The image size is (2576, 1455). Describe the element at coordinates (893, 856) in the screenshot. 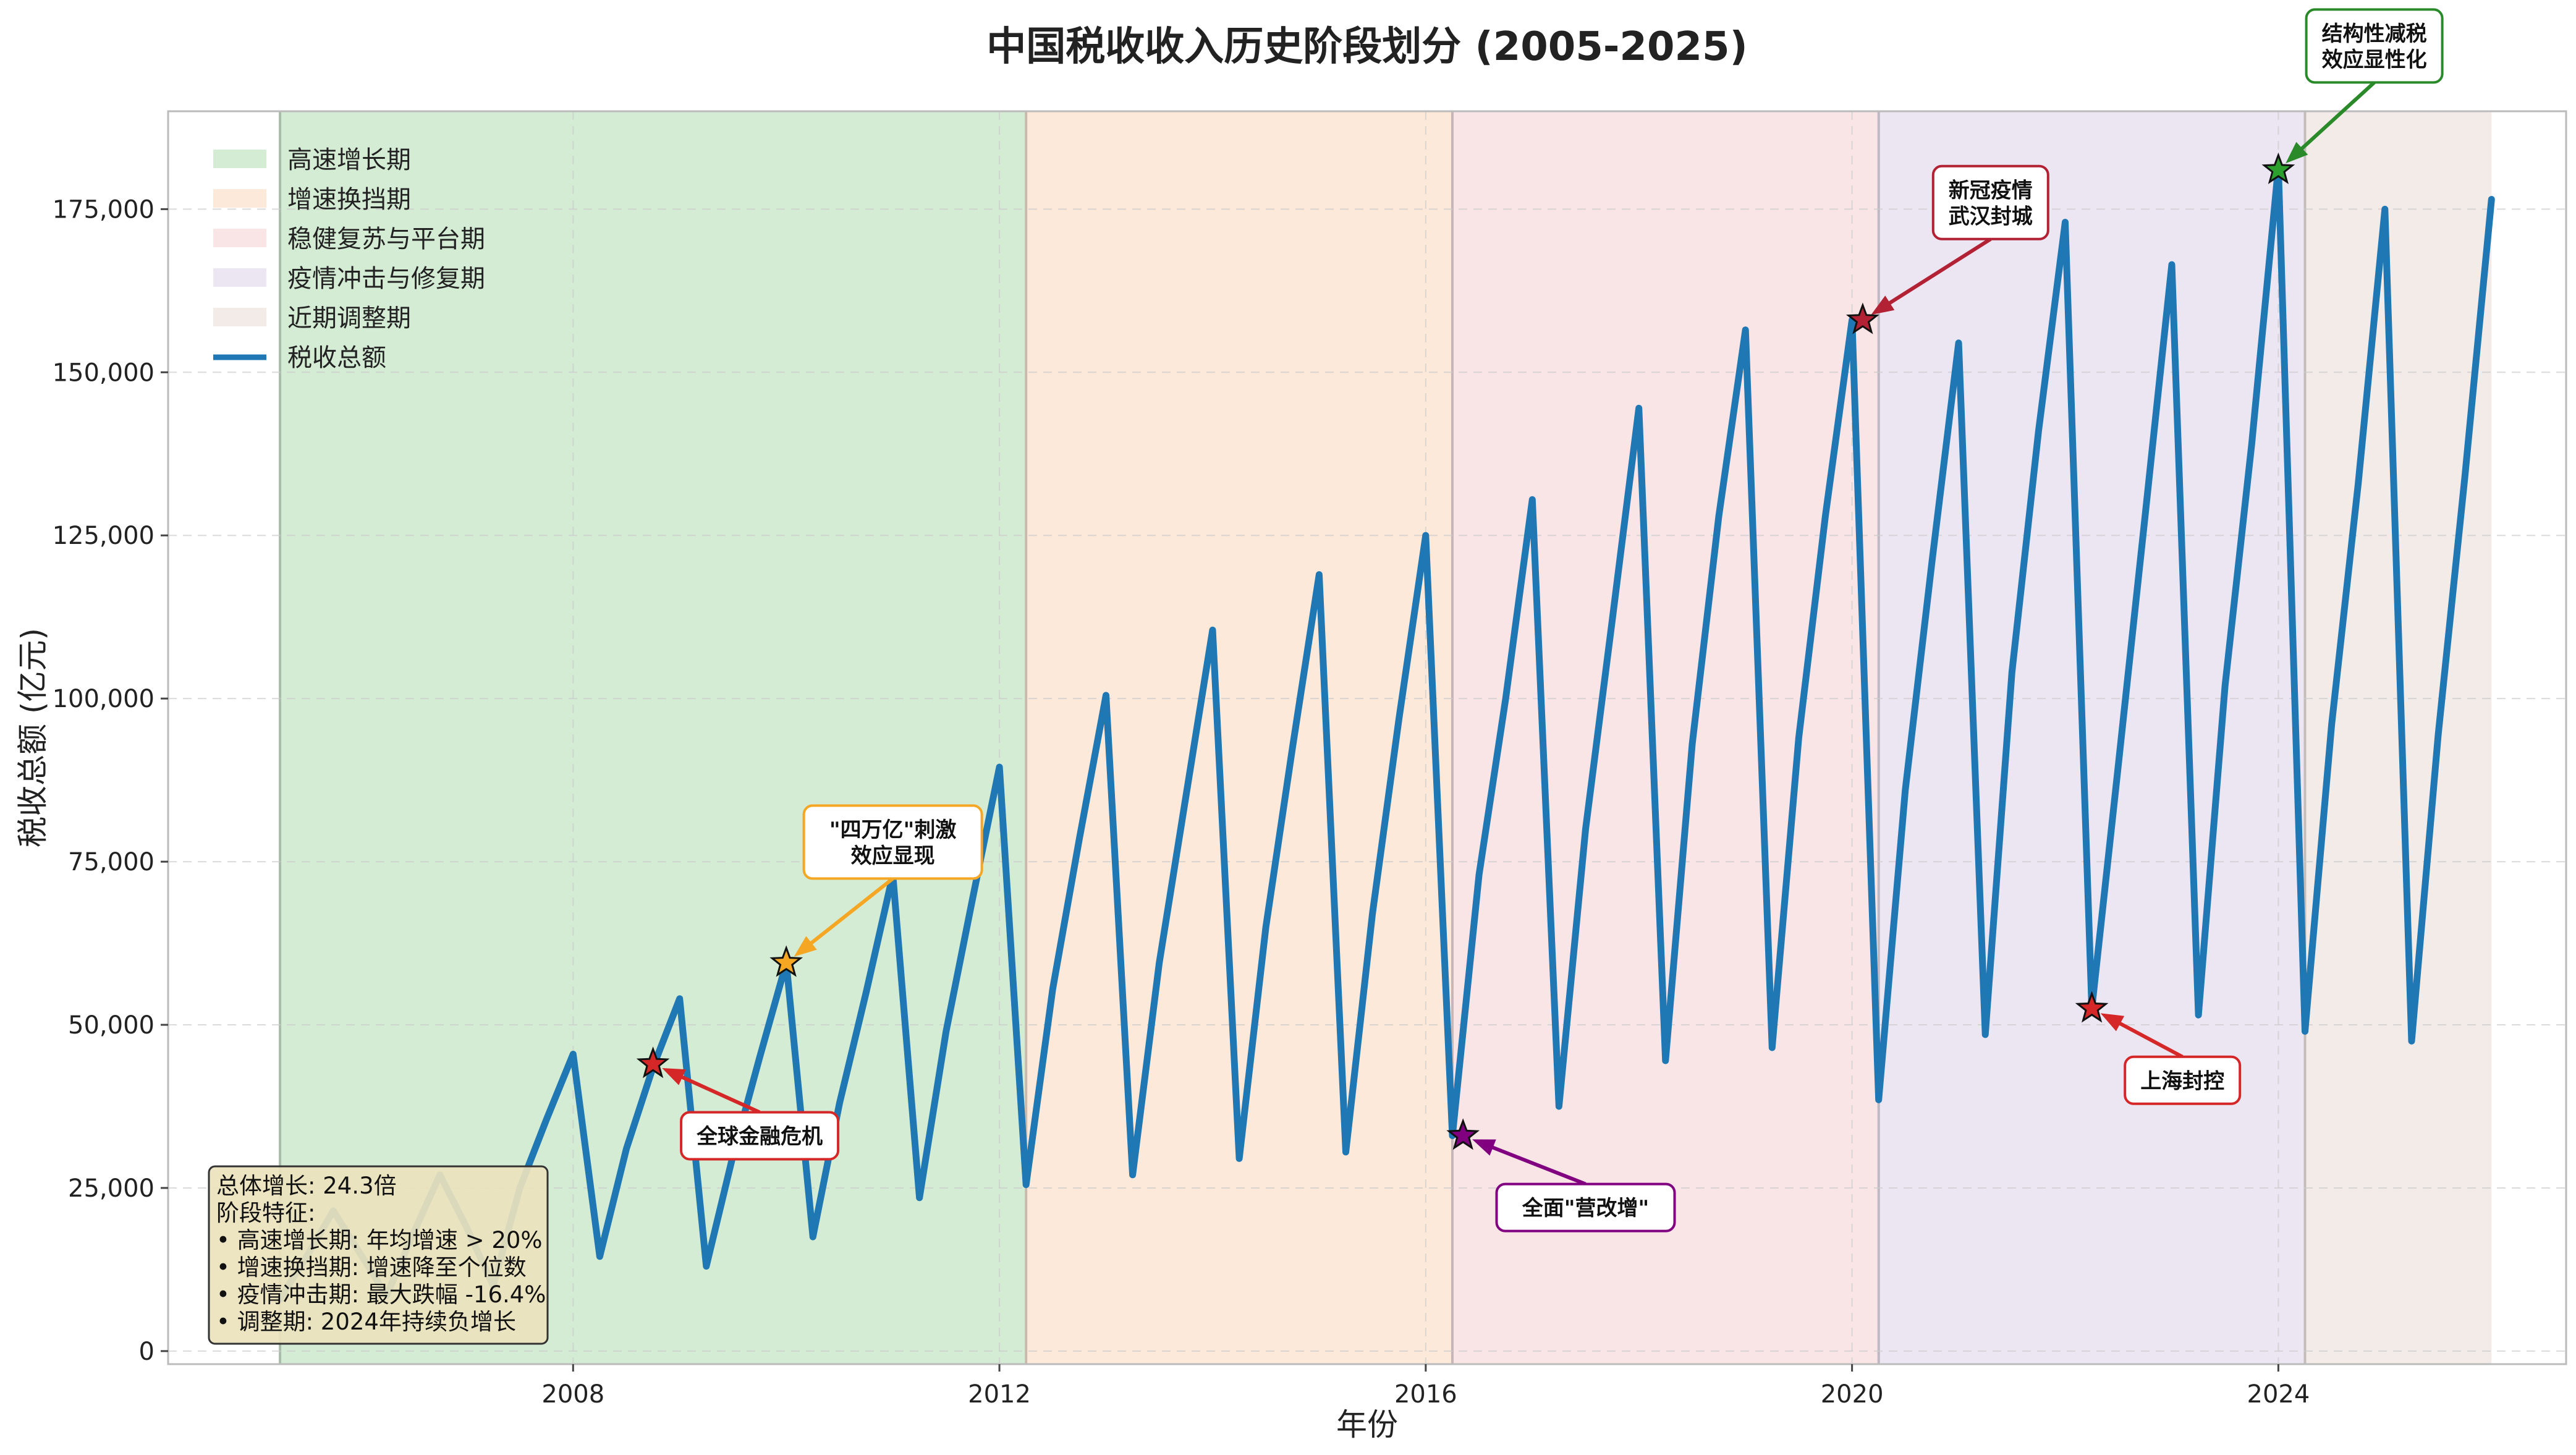

I see `annotation-label-line: 效应显现` at that location.